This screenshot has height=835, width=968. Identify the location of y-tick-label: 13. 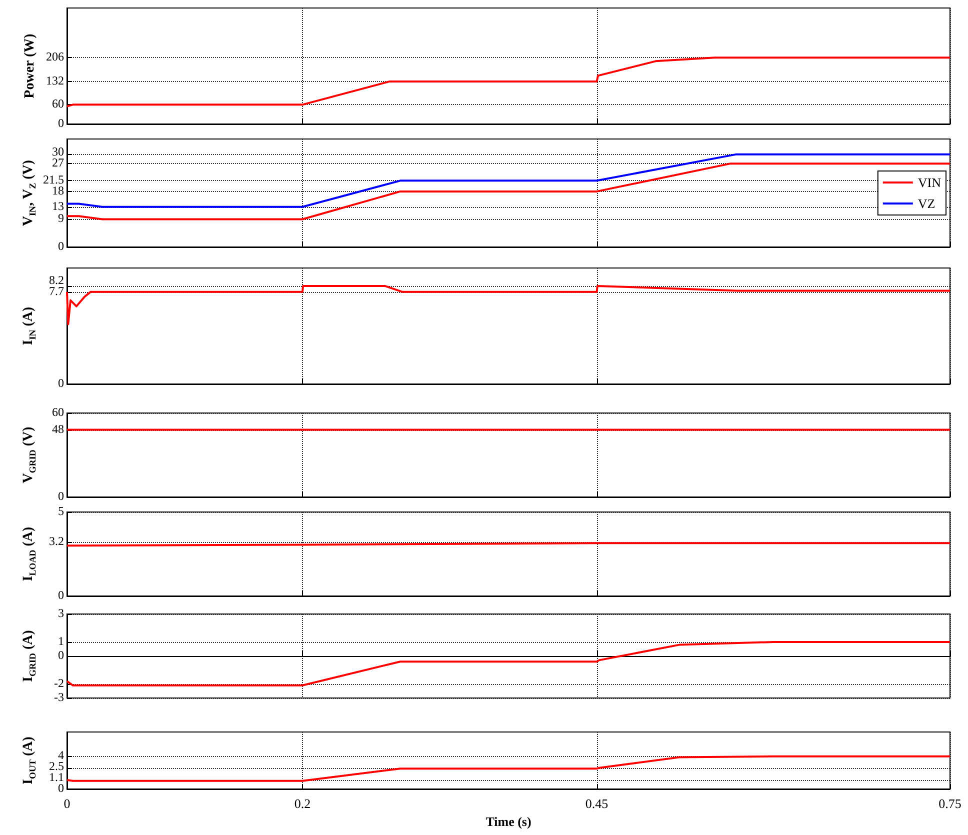
(58, 205).